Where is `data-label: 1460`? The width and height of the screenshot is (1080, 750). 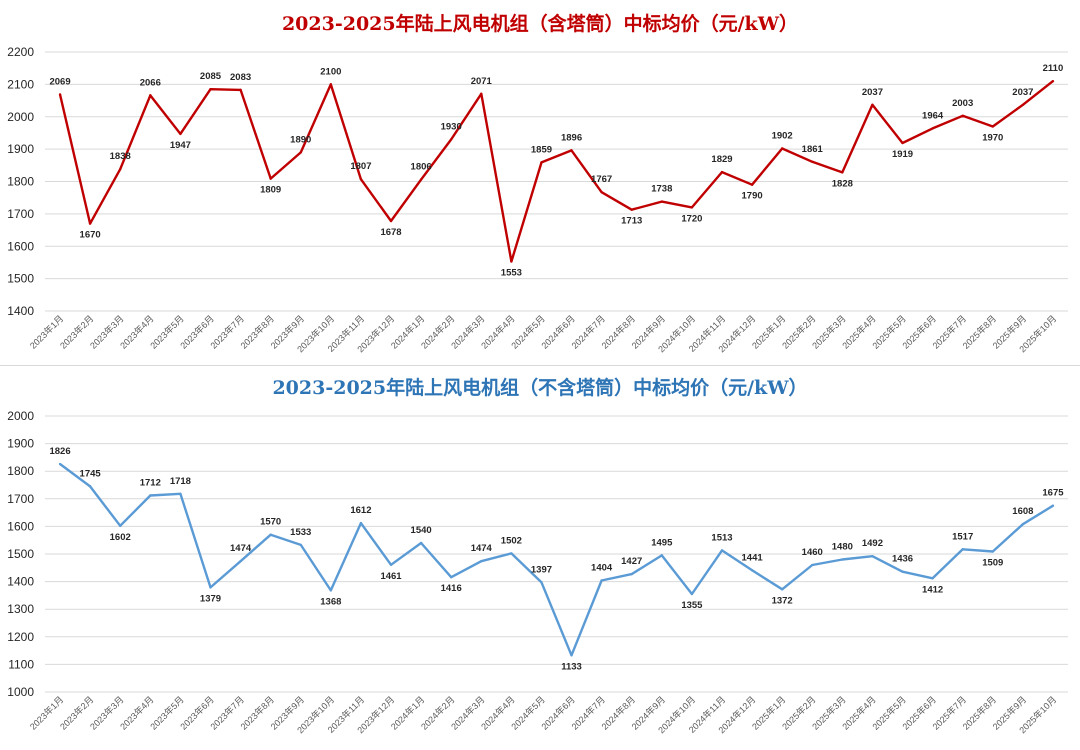 data-label: 1460 is located at coordinates (812, 552).